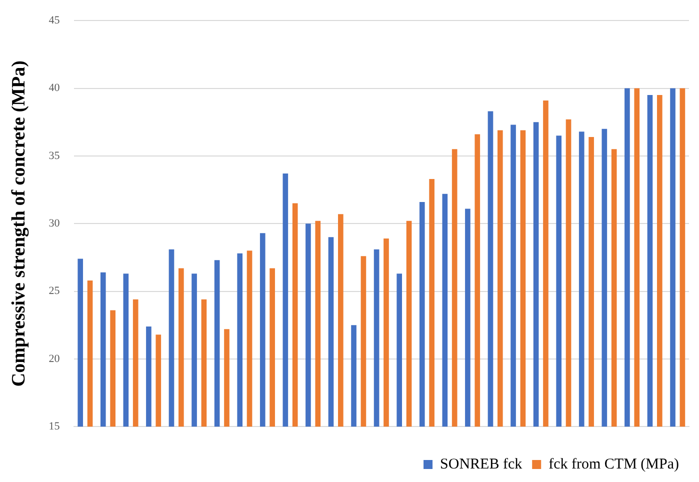  Describe the element at coordinates (481, 464) in the screenshot. I see `legend-label: SONREB fck` at that location.